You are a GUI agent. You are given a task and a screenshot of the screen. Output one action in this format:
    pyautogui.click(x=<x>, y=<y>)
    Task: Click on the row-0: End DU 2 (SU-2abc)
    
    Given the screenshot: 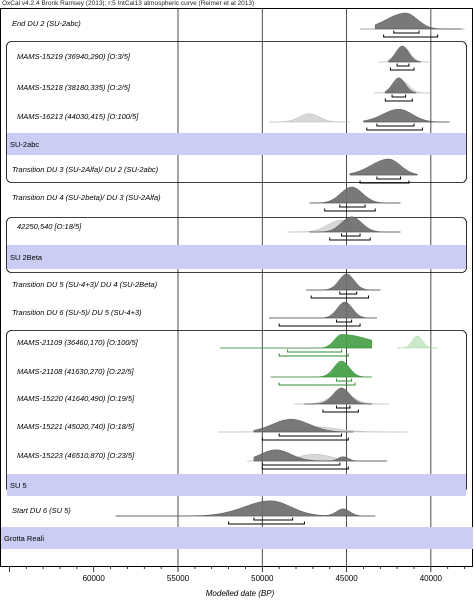 What is the action you would take?
    pyautogui.click(x=238, y=25)
    